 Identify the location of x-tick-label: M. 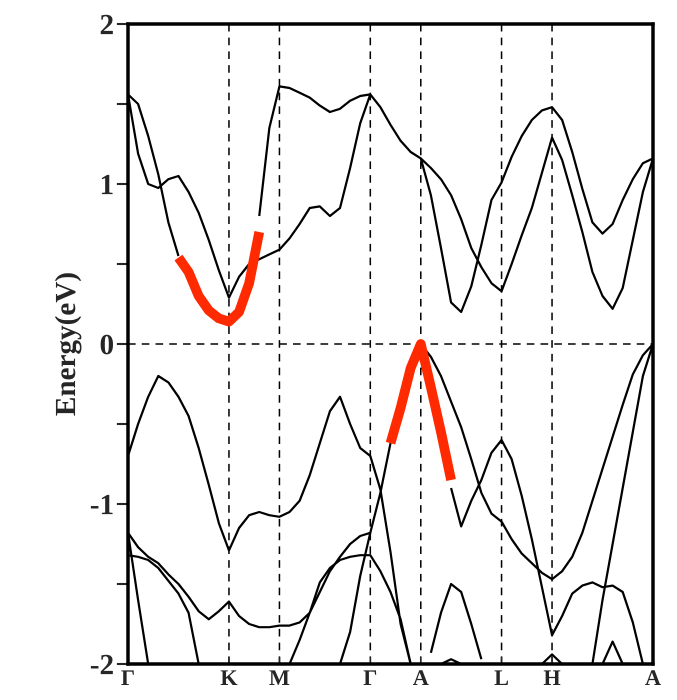
(279, 677).